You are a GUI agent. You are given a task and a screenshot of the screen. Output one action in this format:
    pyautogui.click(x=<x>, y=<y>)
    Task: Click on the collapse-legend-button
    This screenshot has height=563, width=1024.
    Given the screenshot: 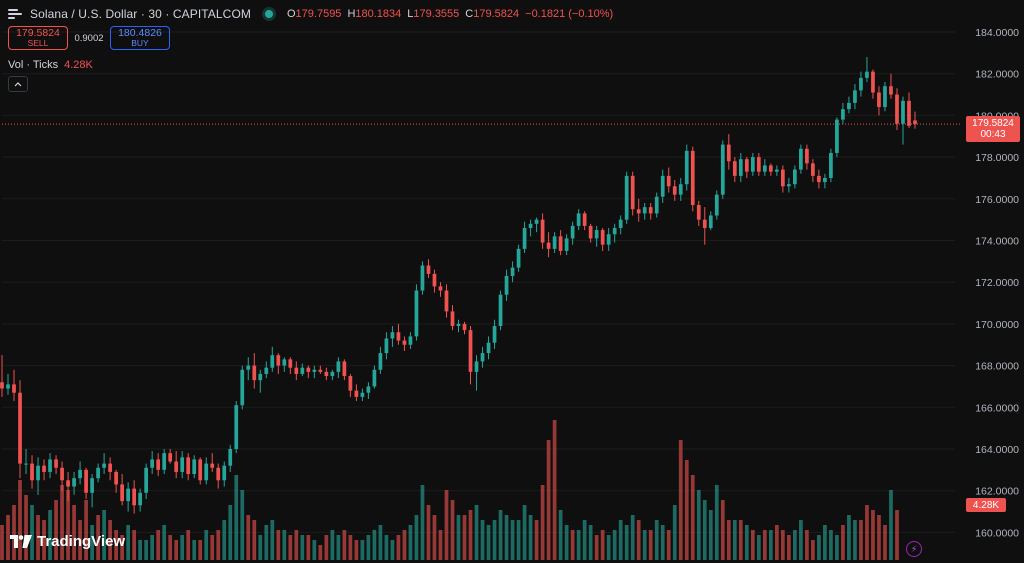 What is the action you would take?
    pyautogui.click(x=18, y=84)
    